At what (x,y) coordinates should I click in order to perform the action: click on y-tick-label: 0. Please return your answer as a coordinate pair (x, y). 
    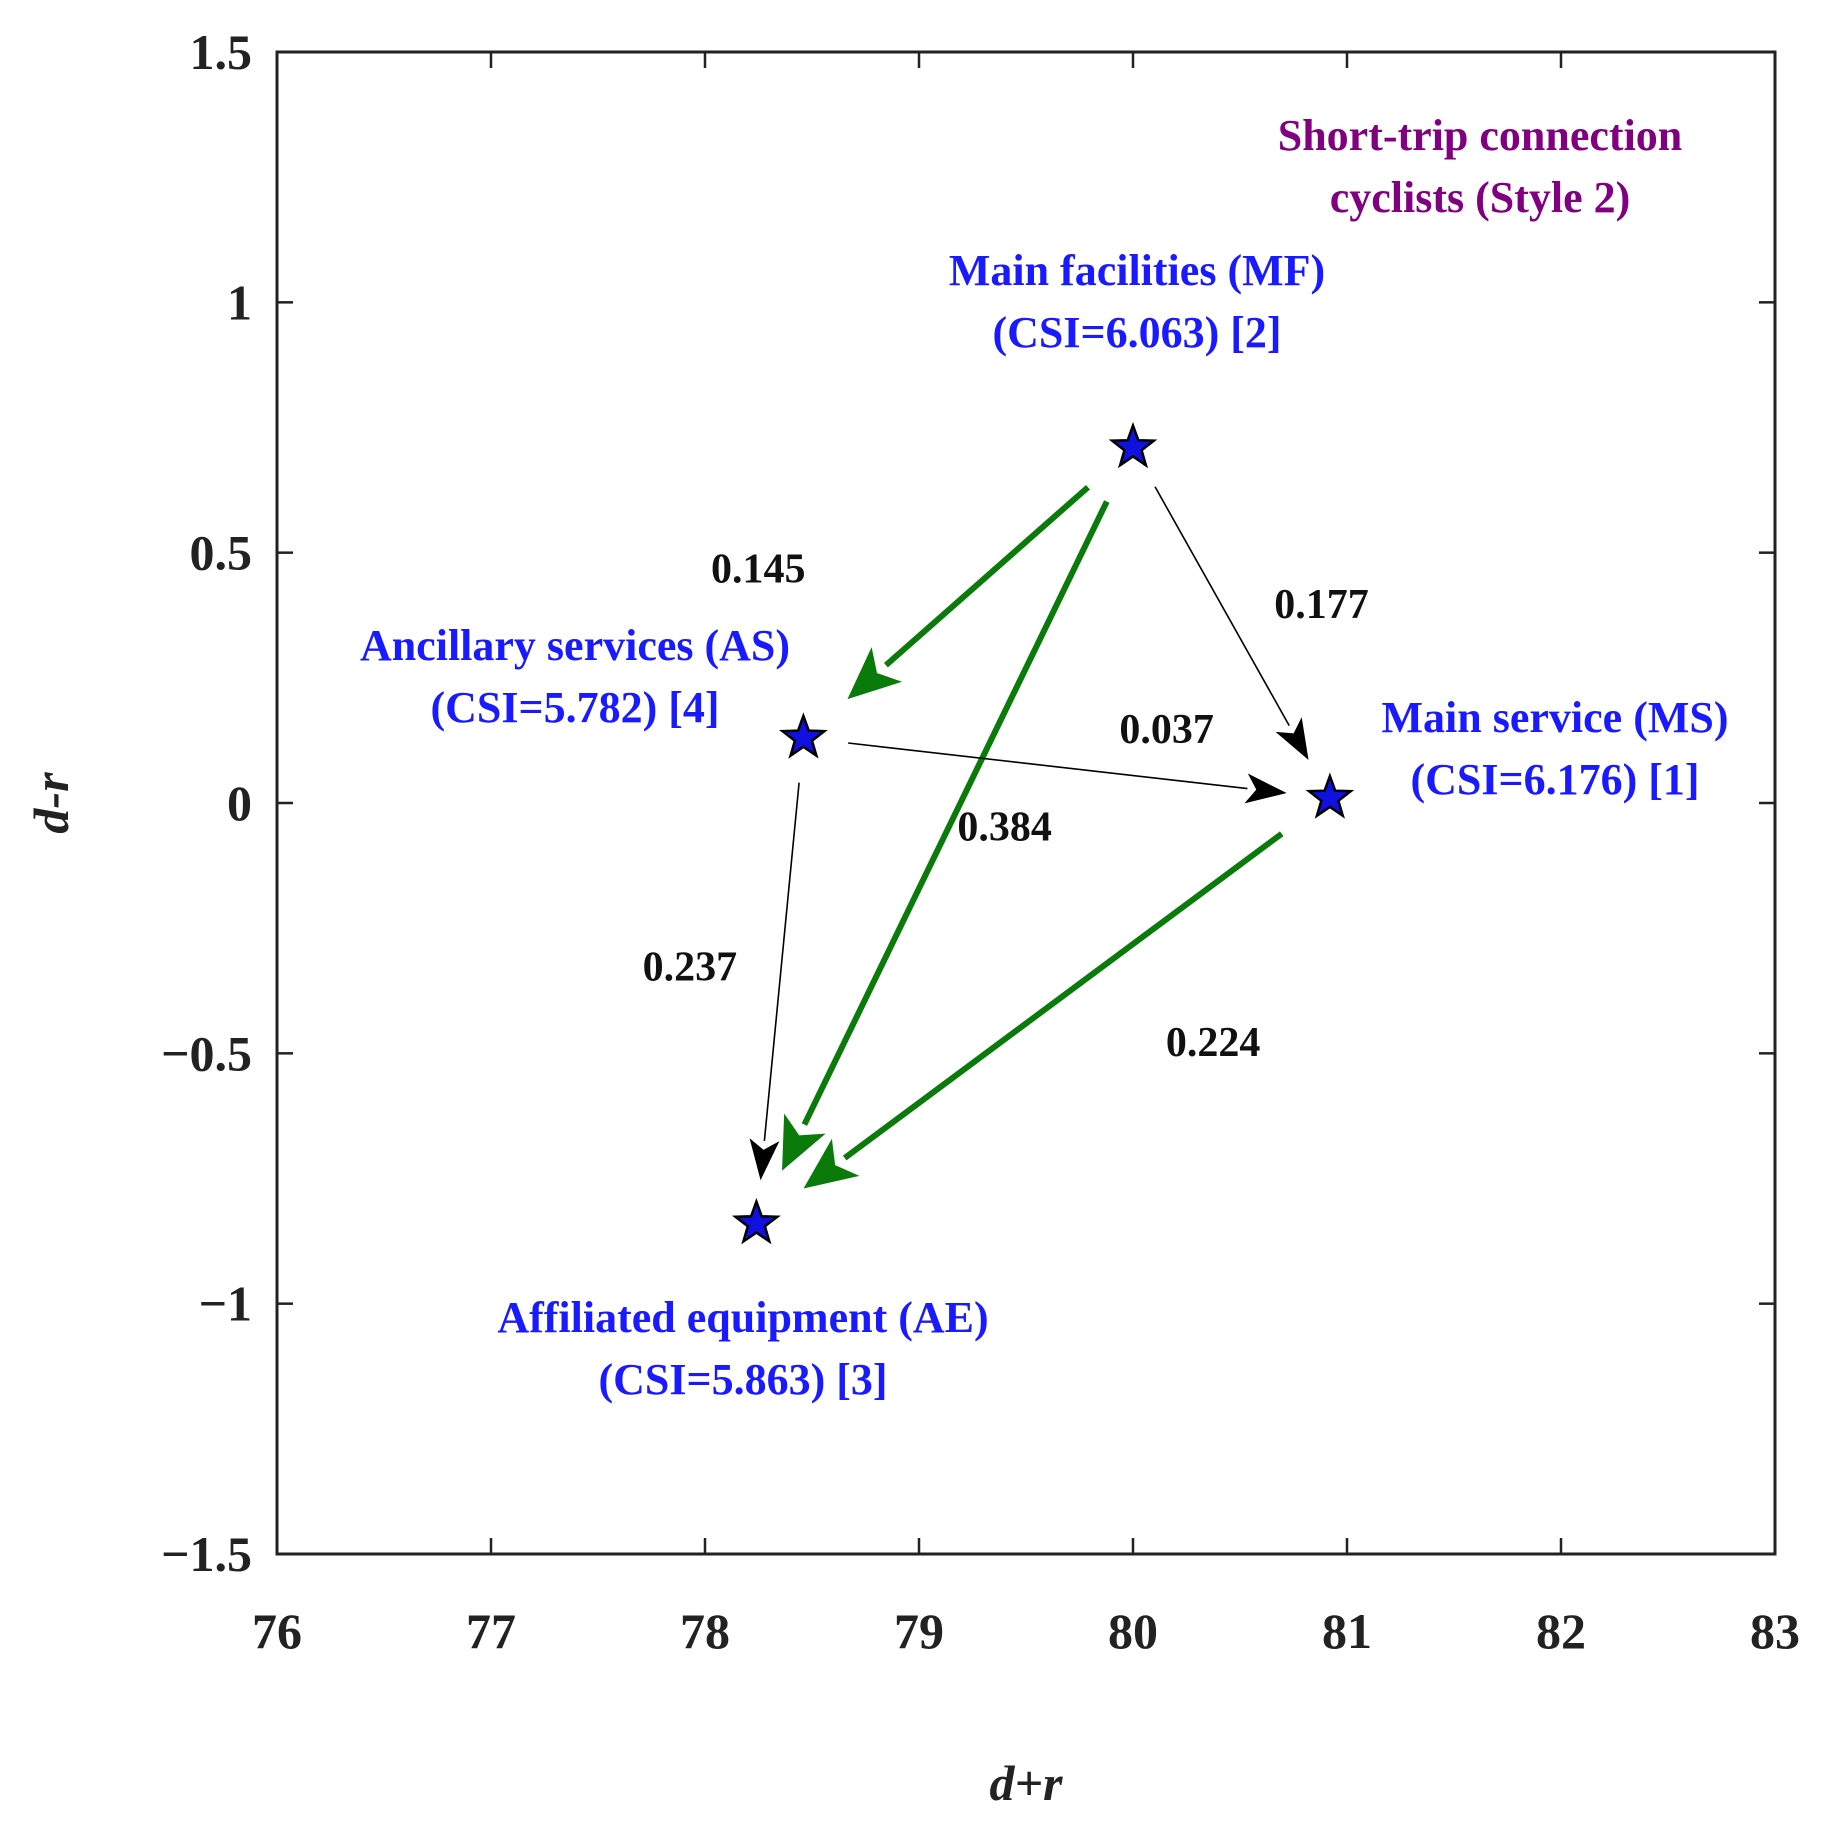
    Looking at the image, I should click on (239, 803).